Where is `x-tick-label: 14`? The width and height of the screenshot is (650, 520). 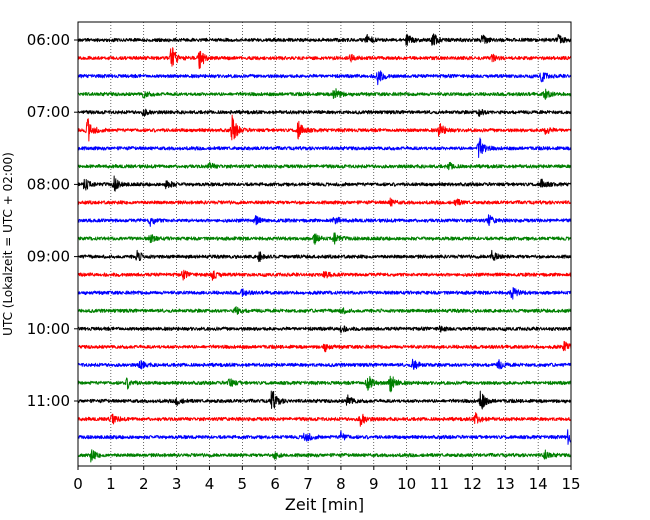 x-tick-label: 14 is located at coordinates (538, 484).